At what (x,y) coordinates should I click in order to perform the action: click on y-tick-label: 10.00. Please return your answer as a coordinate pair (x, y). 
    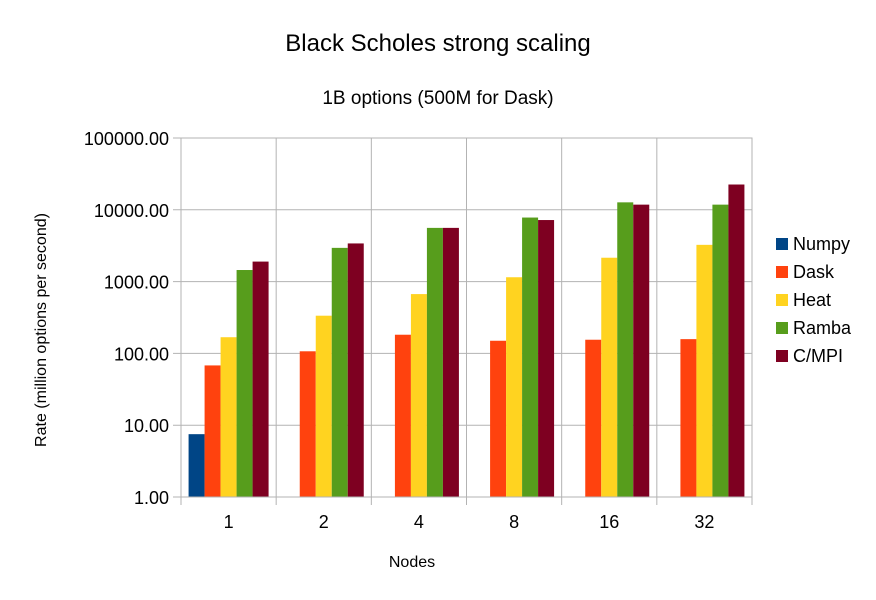
    Looking at the image, I should click on (146, 426).